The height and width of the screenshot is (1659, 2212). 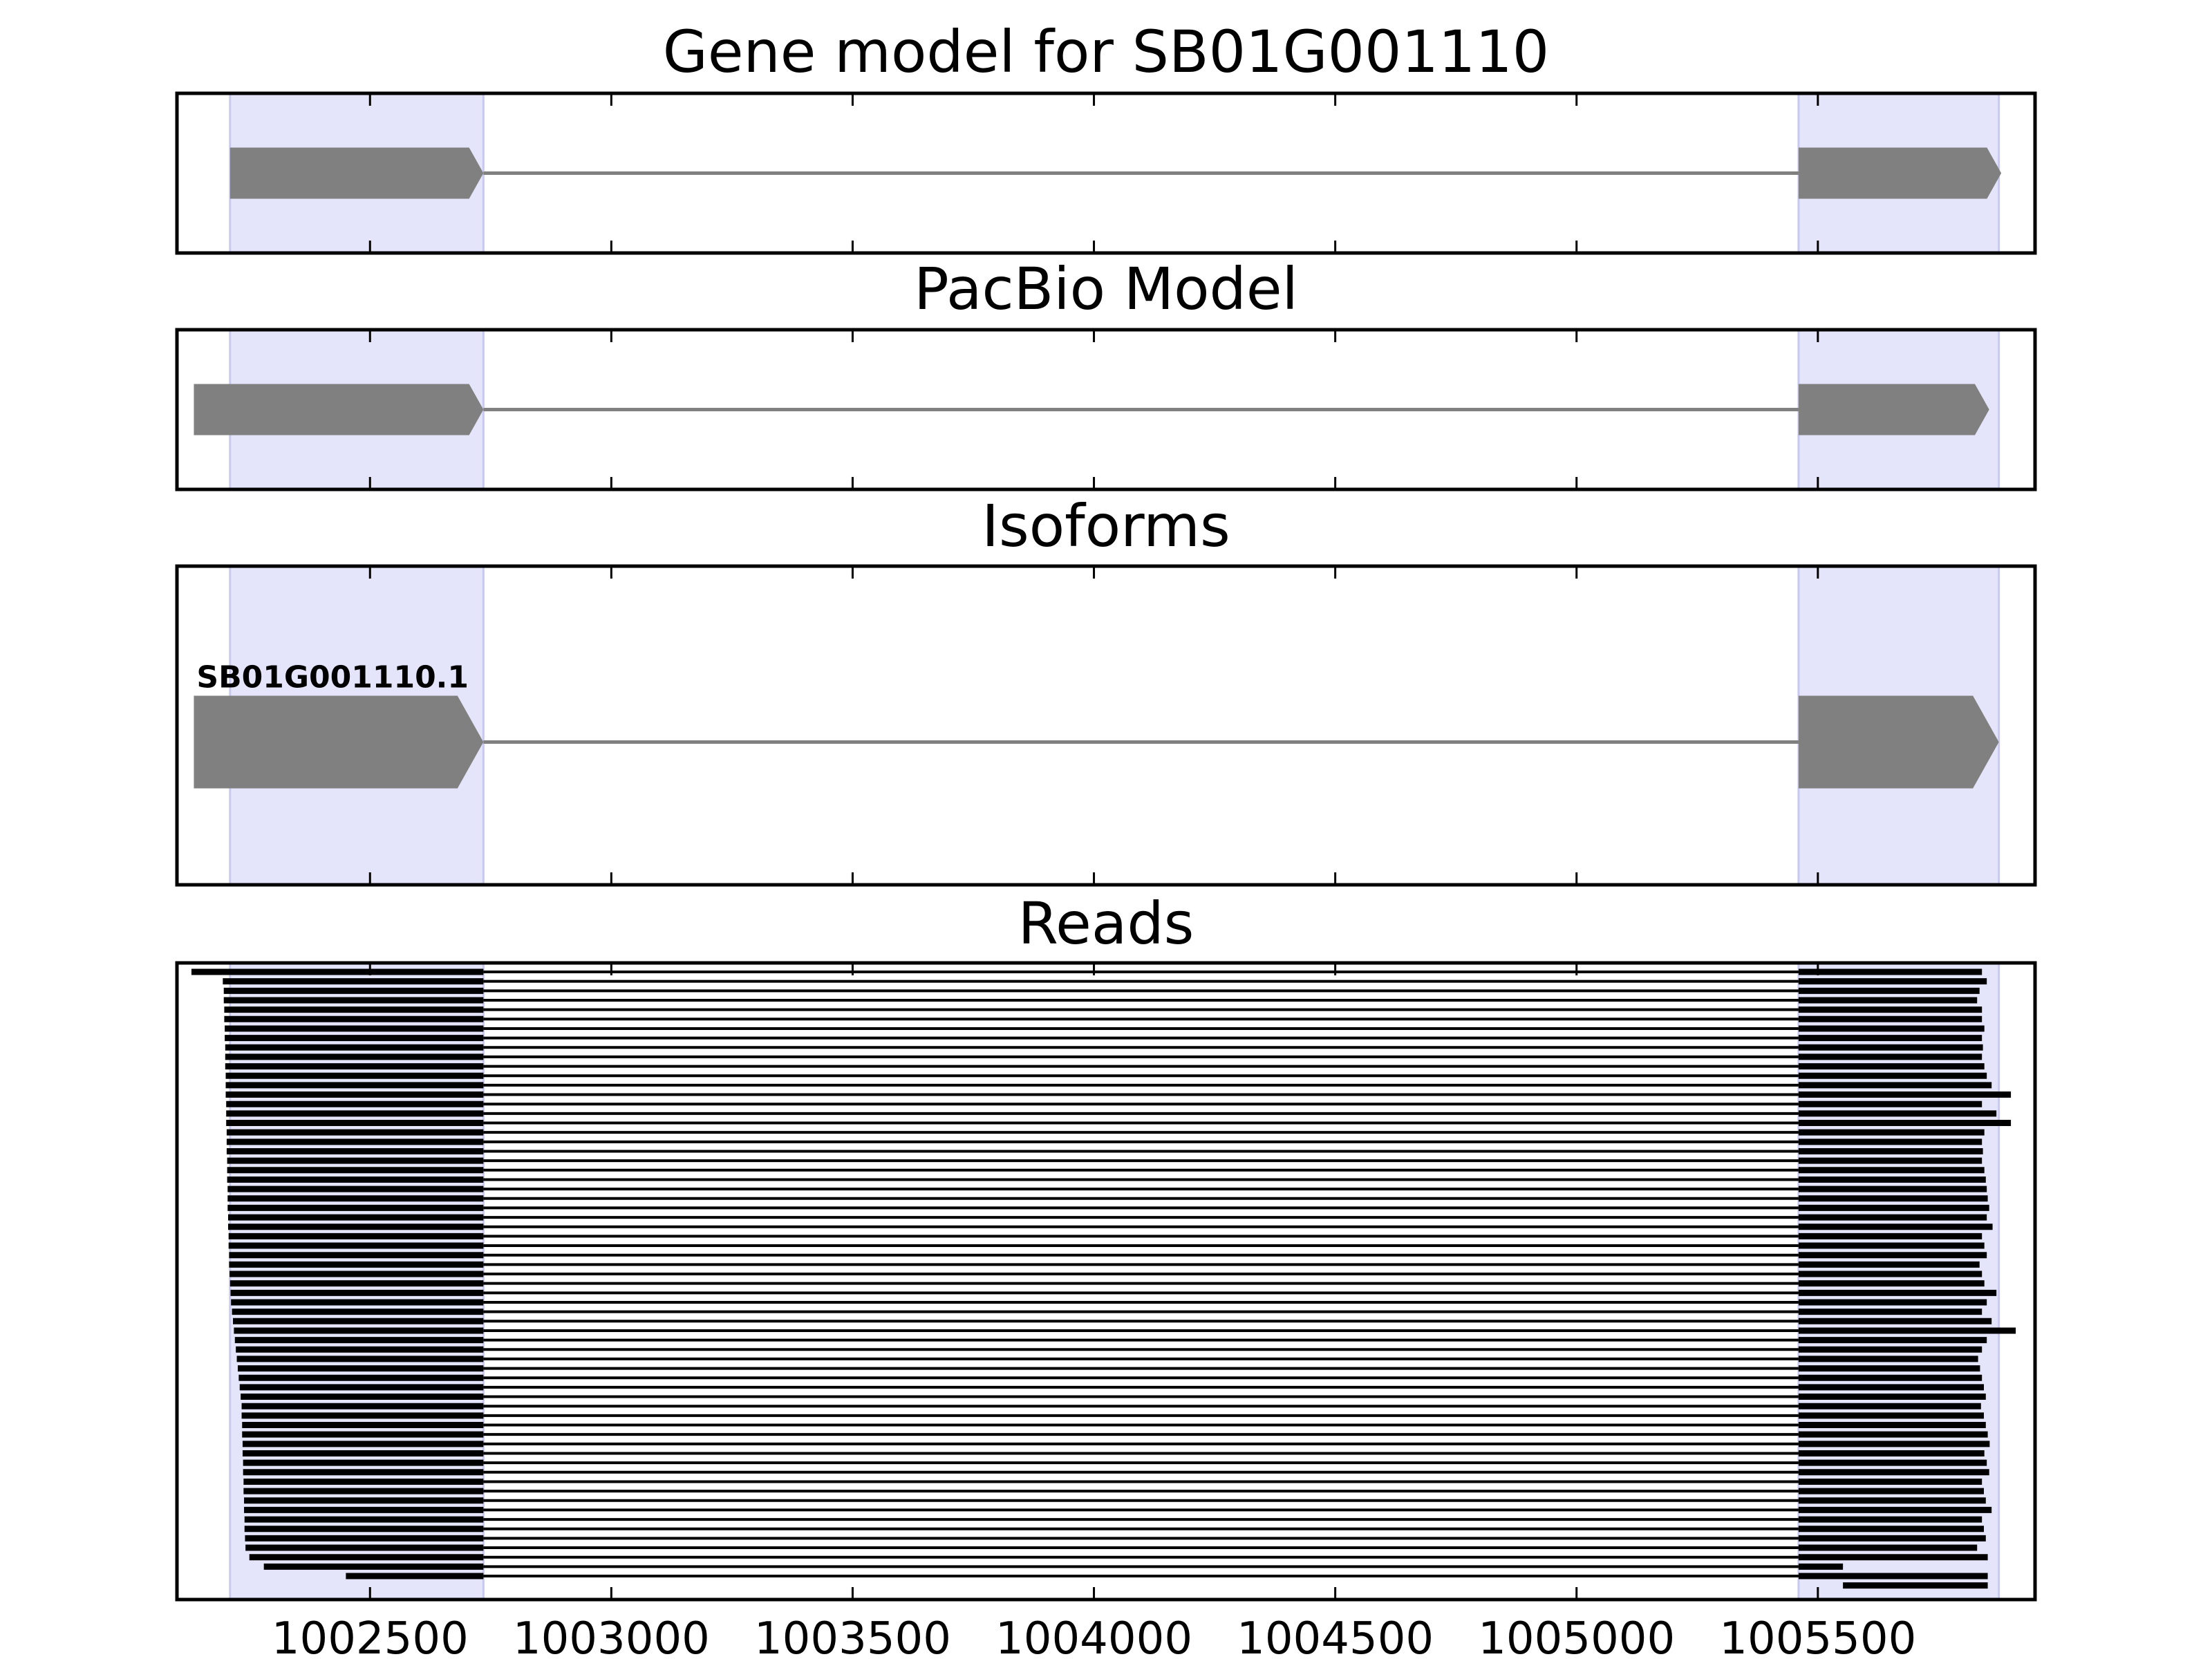 What do you see at coordinates (852, 1636) in the screenshot?
I see `x-tick-label-1003500: 1003500` at bounding box center [852, 1636].